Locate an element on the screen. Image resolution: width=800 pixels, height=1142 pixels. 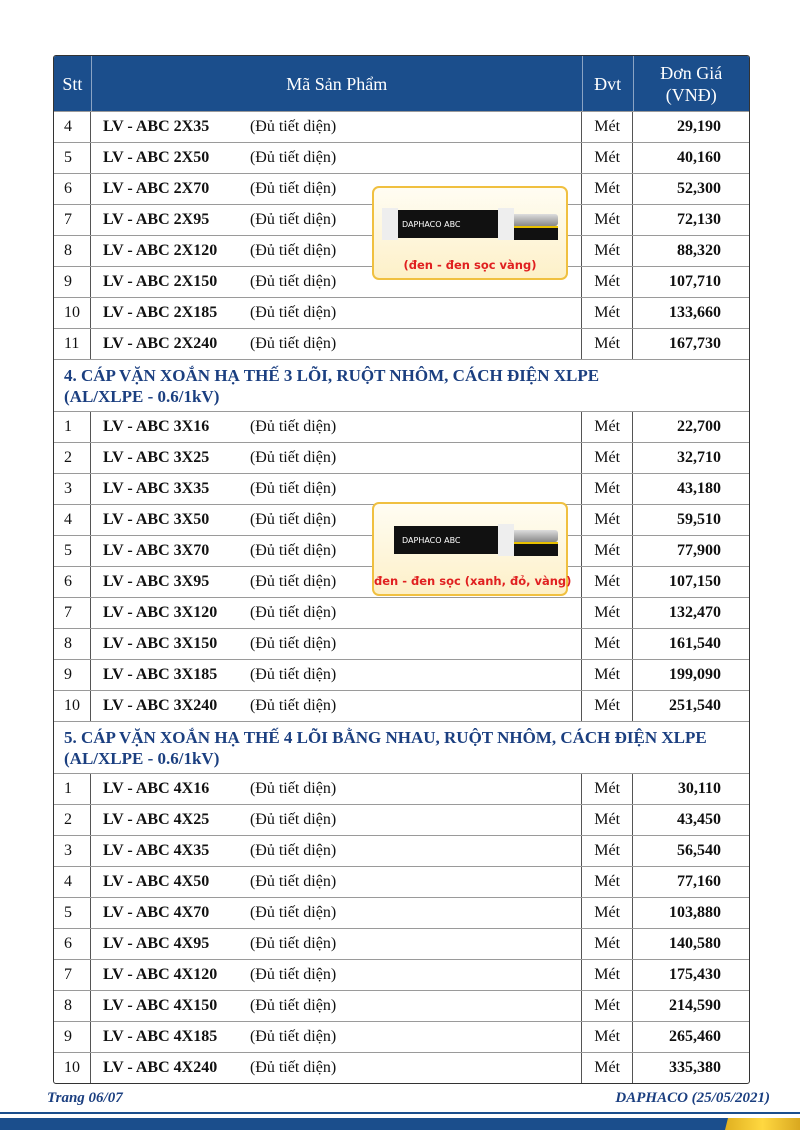
row-stt: 8 is located at coordinates (72, 251).